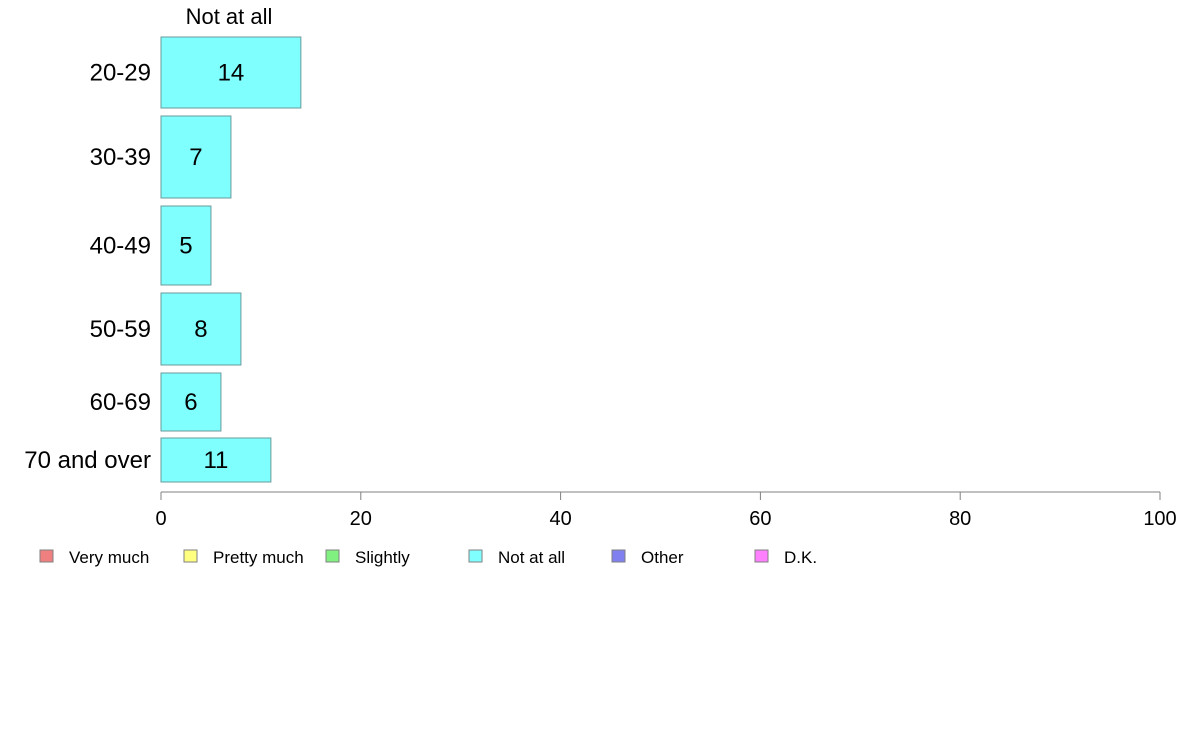 This screenshot has height=736, width=1188. Describe the element at coordinates (120, 402) in the screenshot. I see `category-label: 60-69` at that location.